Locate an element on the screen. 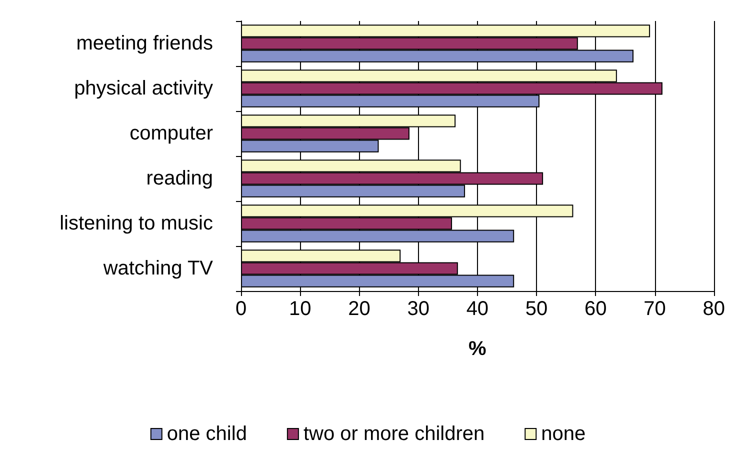 The height and width of the screenshot is (457, 736). x-tick-label: 40 is located at coordinates (477, 309).